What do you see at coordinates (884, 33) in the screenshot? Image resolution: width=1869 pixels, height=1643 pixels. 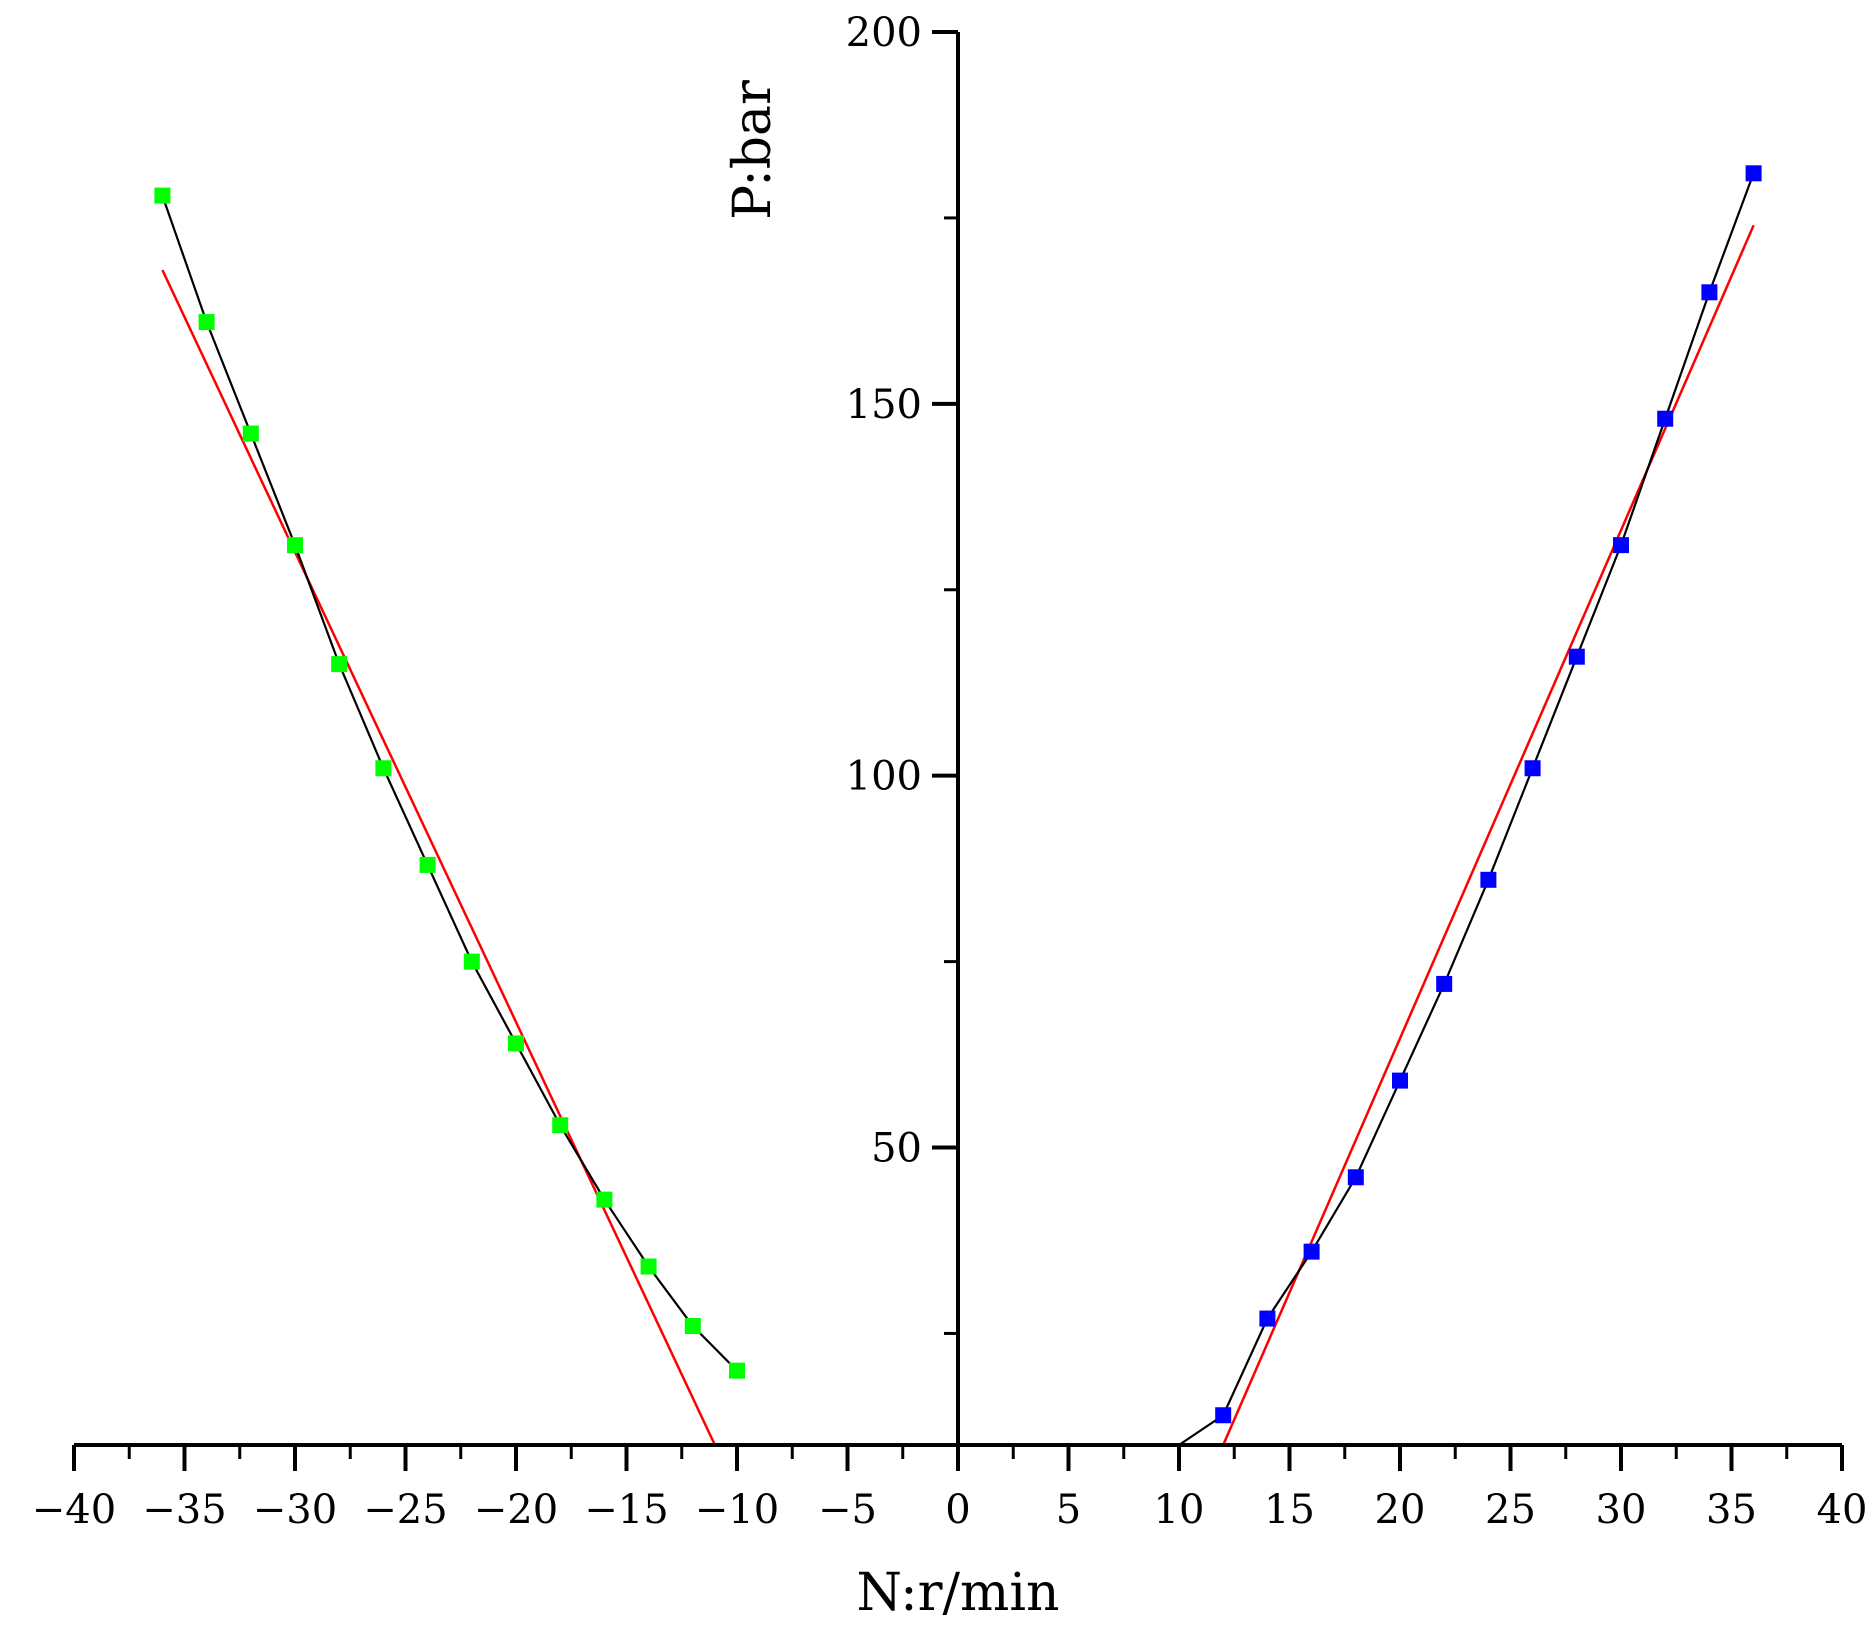 I see `y-tick-label: 200` at bounding box center [884, 33].